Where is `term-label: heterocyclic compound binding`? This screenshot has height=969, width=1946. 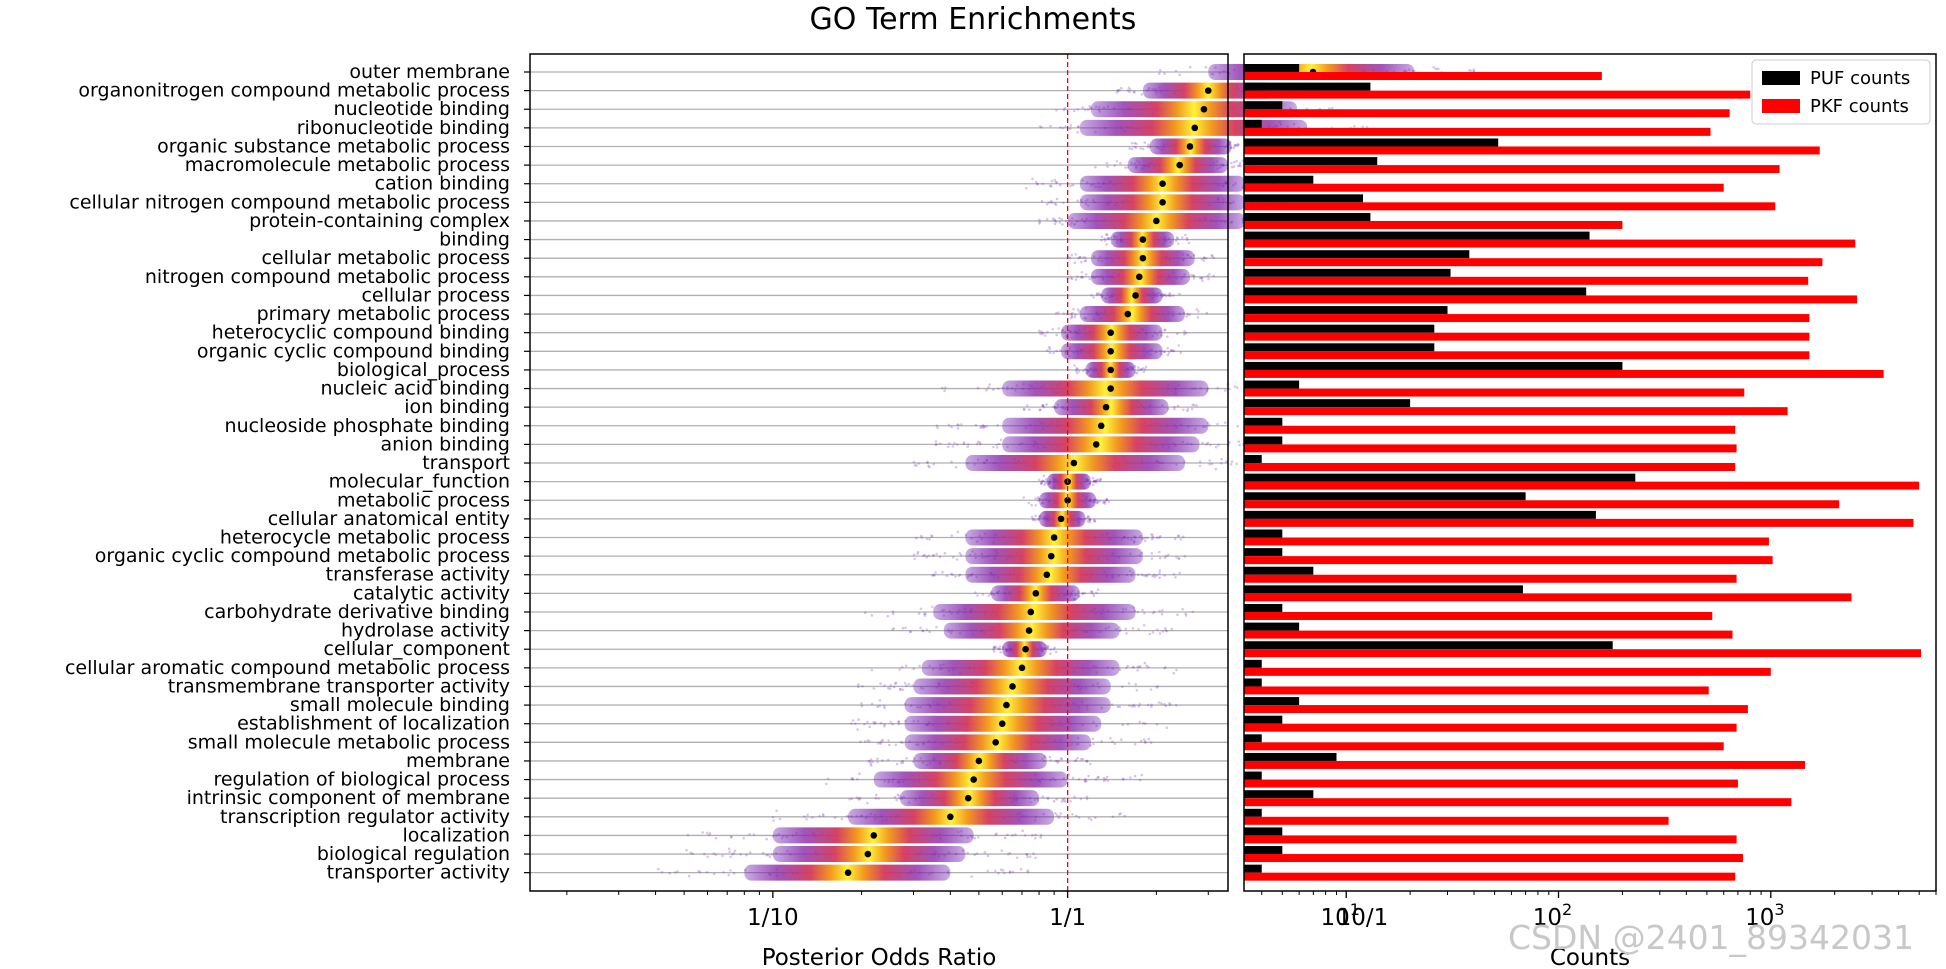 term-label: heterocyclic compound binding is located at coordinates (361, 333).